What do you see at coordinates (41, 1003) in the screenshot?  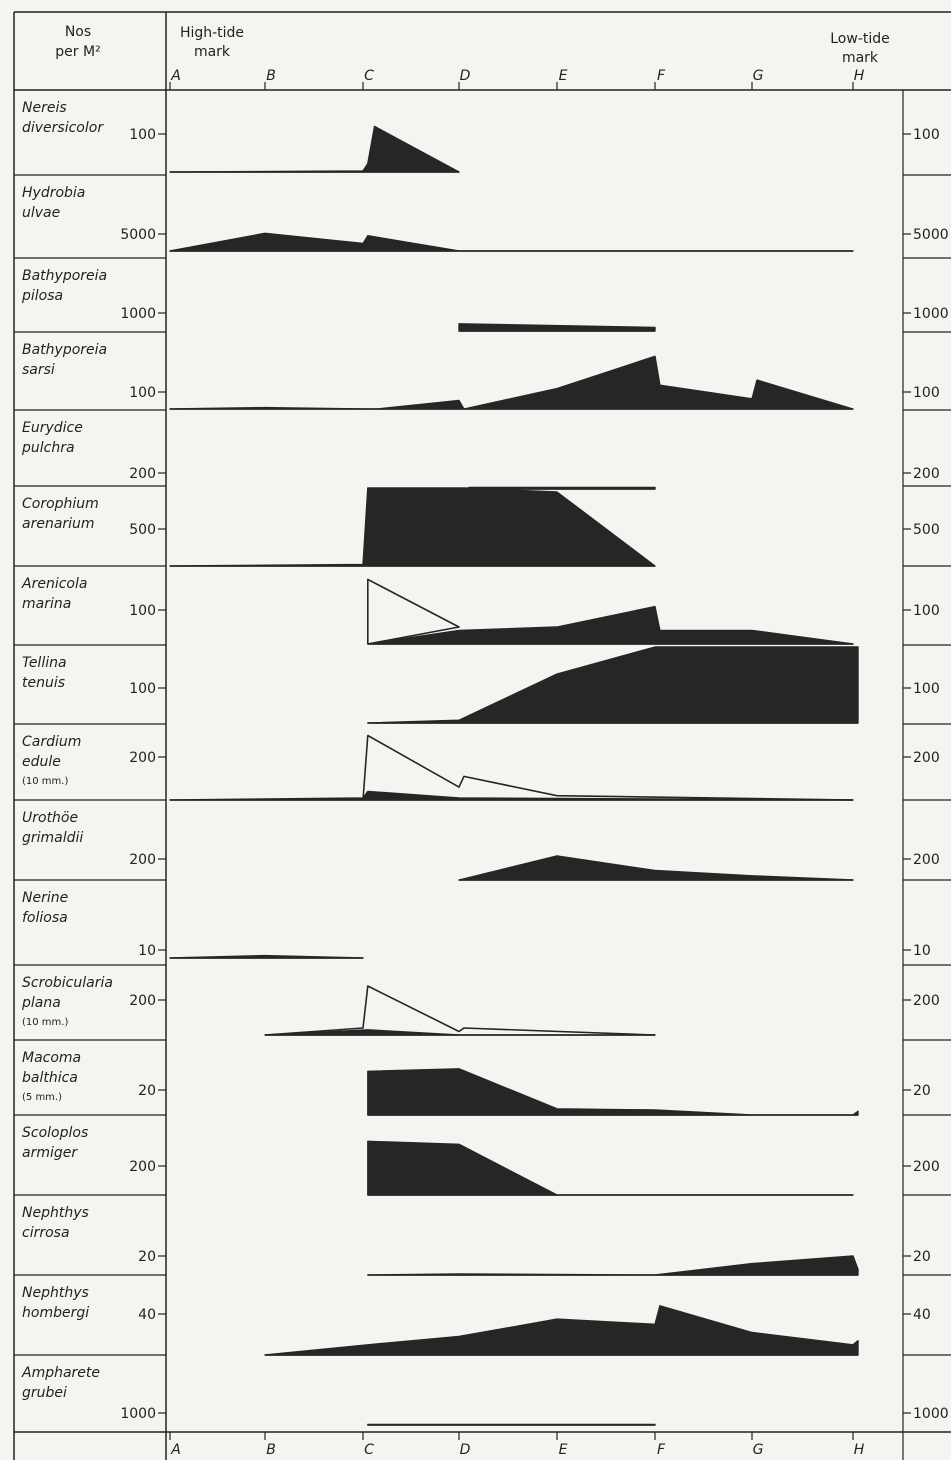 I see `species-name: plana` at bounding box center [41, 1003].